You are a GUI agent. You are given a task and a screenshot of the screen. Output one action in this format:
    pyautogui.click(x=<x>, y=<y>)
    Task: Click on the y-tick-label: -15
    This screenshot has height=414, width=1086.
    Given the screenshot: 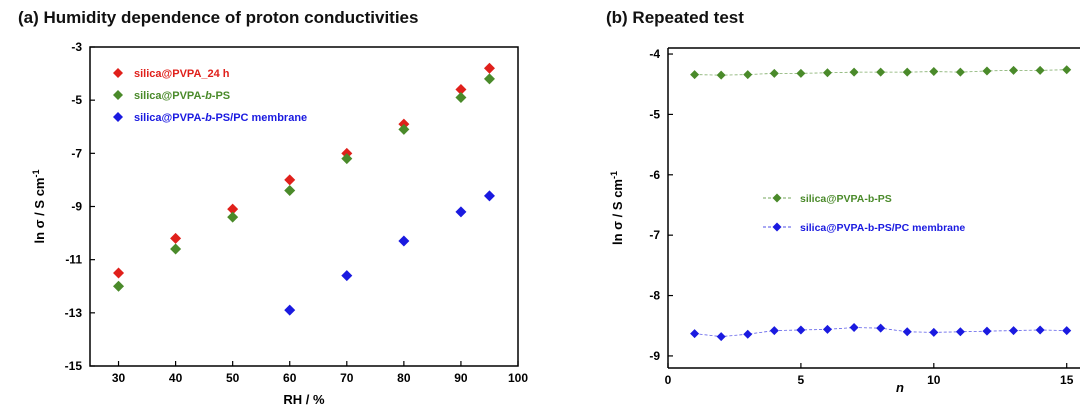 What is the action you would take?
    pyautogui.click(x=74, y=366)
    